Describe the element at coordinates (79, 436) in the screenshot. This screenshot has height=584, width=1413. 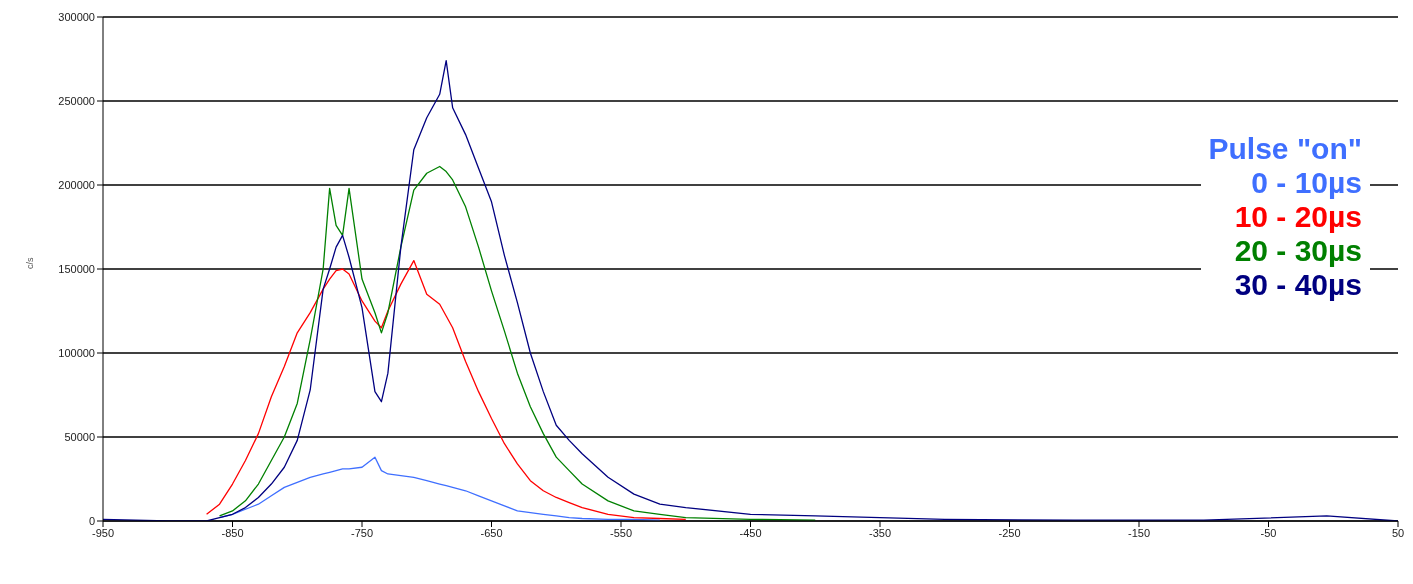
I see `y-tick-label: 50000` at that location.